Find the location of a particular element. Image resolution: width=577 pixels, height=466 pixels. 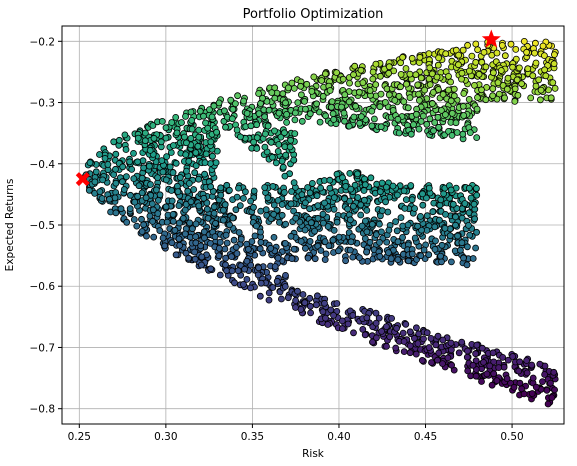

y-axis-label: Expected Returns is located at coordinates (10, 225).